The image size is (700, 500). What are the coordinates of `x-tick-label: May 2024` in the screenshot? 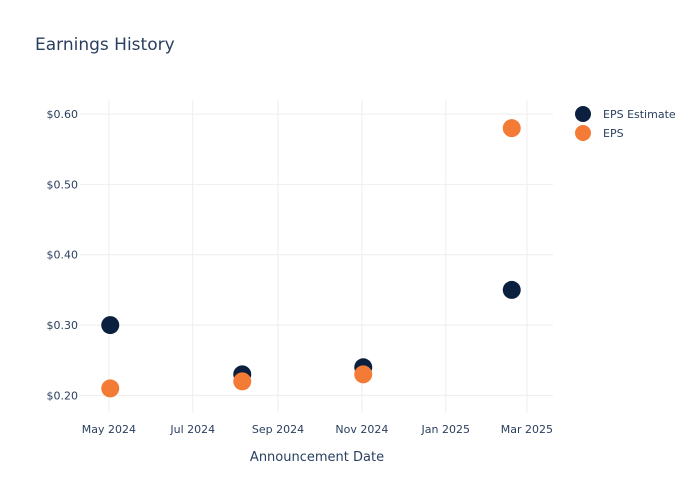 It's located at (109, 429).